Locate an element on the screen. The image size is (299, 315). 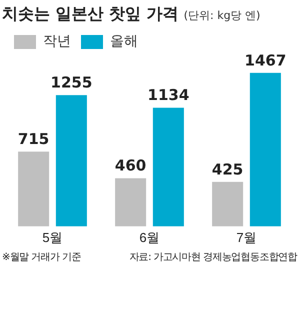
text: ※월말 거래가 기준 is located at coordinates (41, 257).